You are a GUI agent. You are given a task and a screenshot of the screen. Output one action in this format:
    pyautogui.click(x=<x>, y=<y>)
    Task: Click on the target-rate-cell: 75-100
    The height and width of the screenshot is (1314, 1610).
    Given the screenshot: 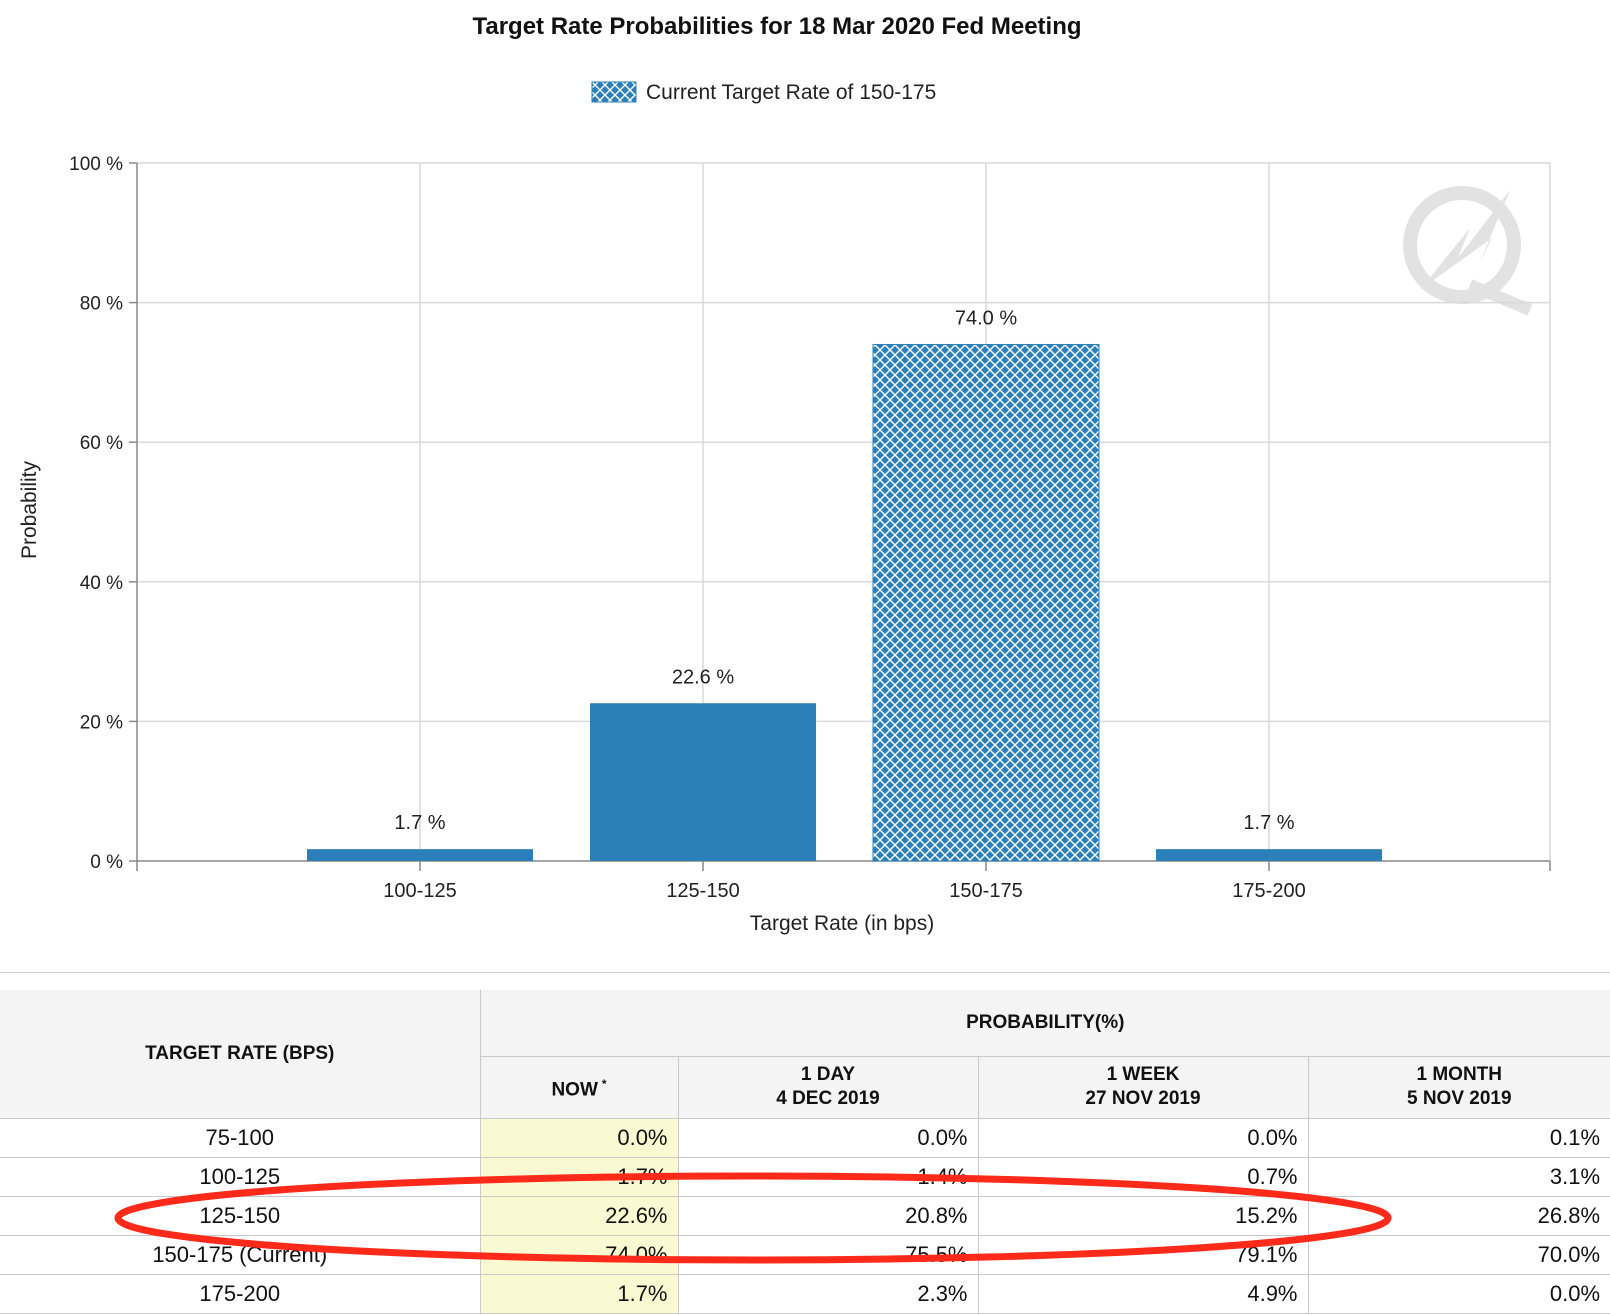 What is the action you would take?
    pyautogui.click(x=240, y=1137)
    